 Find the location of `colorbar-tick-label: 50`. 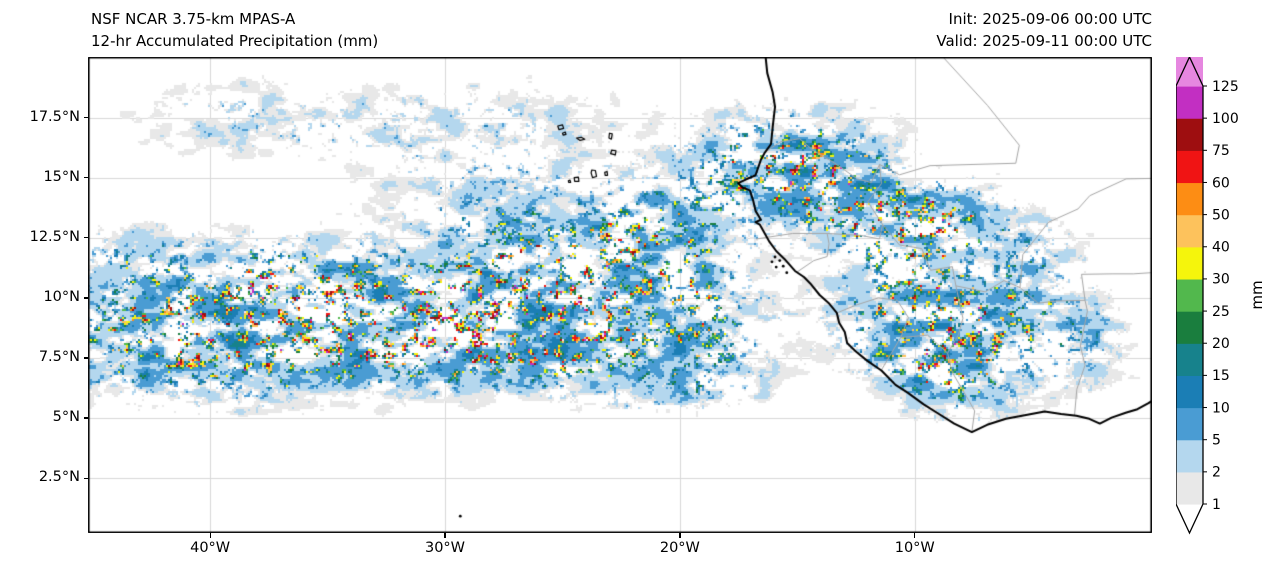

colorbar-tick-label: 50 is located at coordinates (1221, 215).